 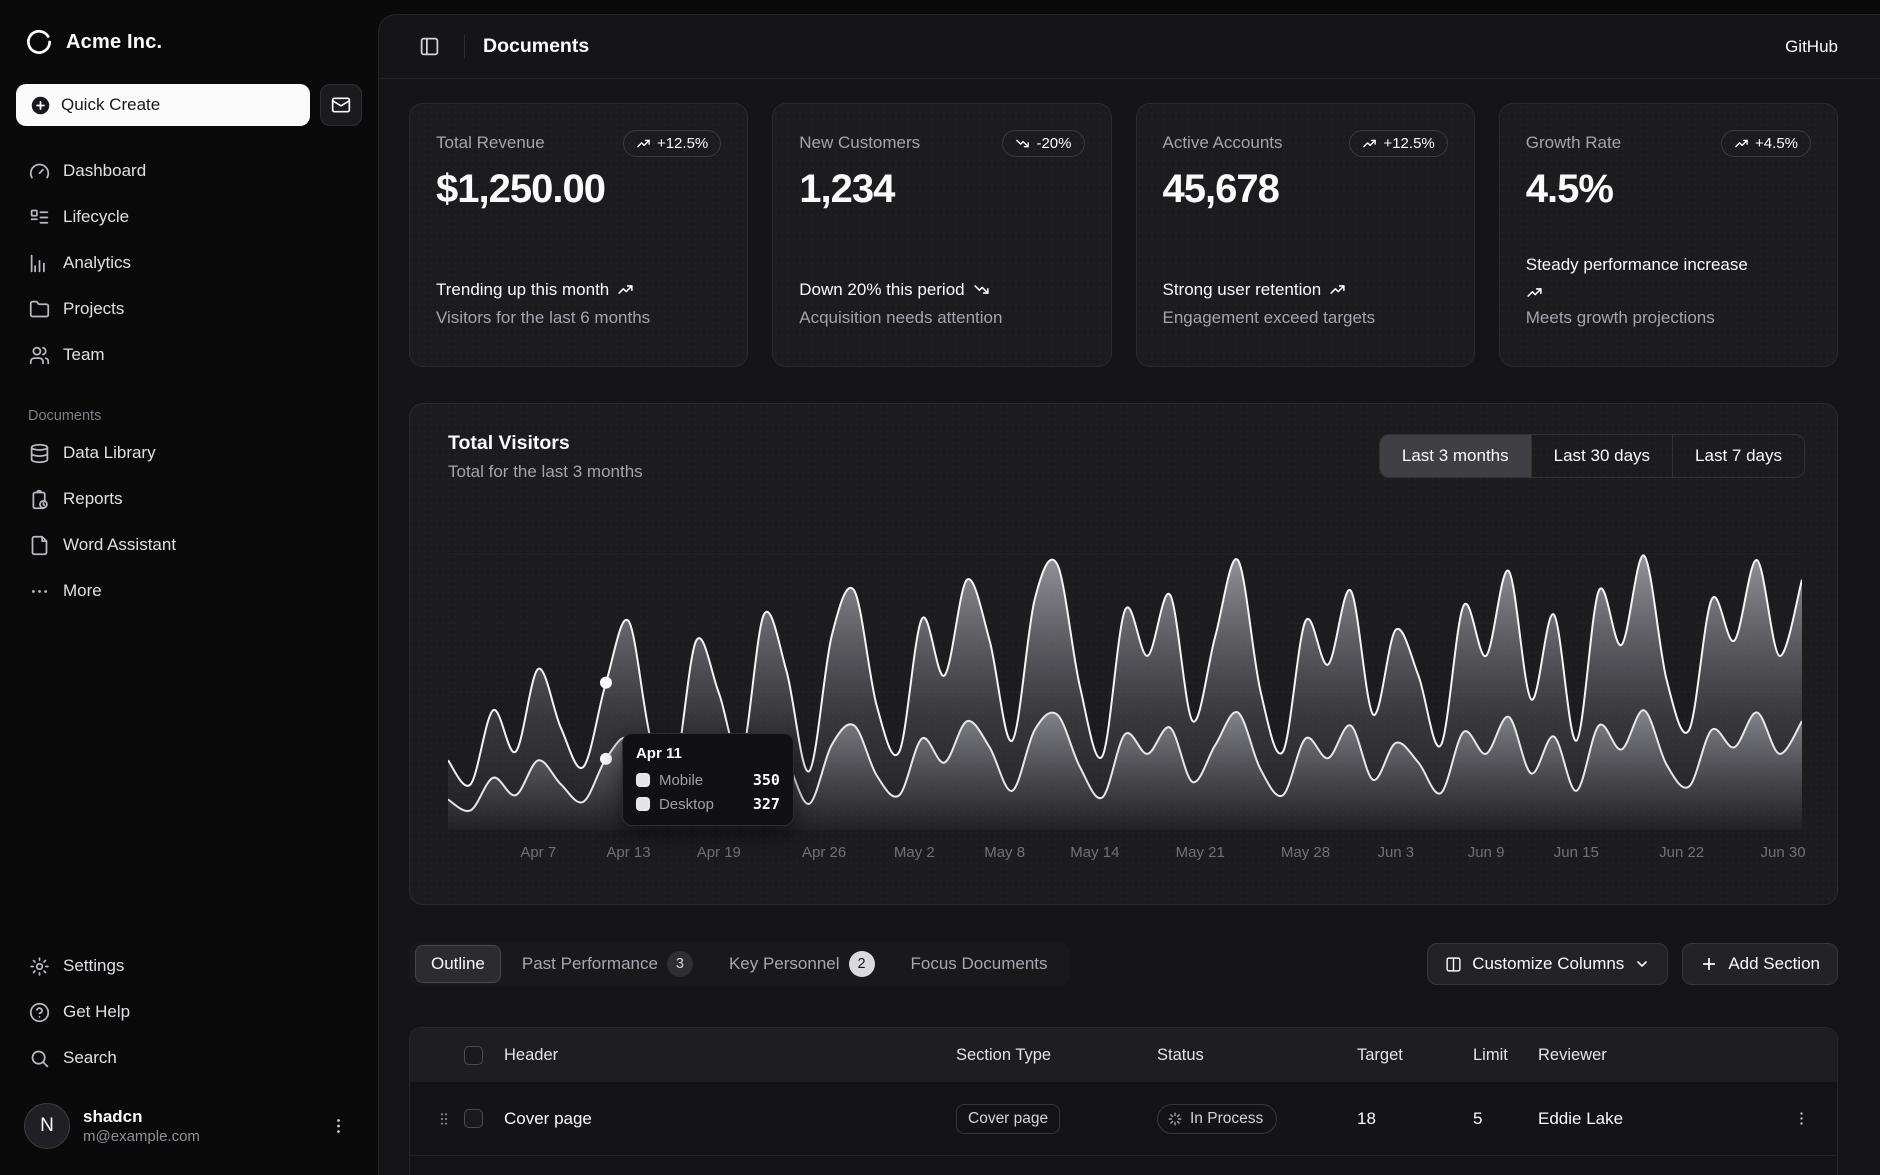 What do you see at coordinates (578, 290) in the screenshot?
I see `card-footer-title: Trending up this month` at bounding box center [578, 290].